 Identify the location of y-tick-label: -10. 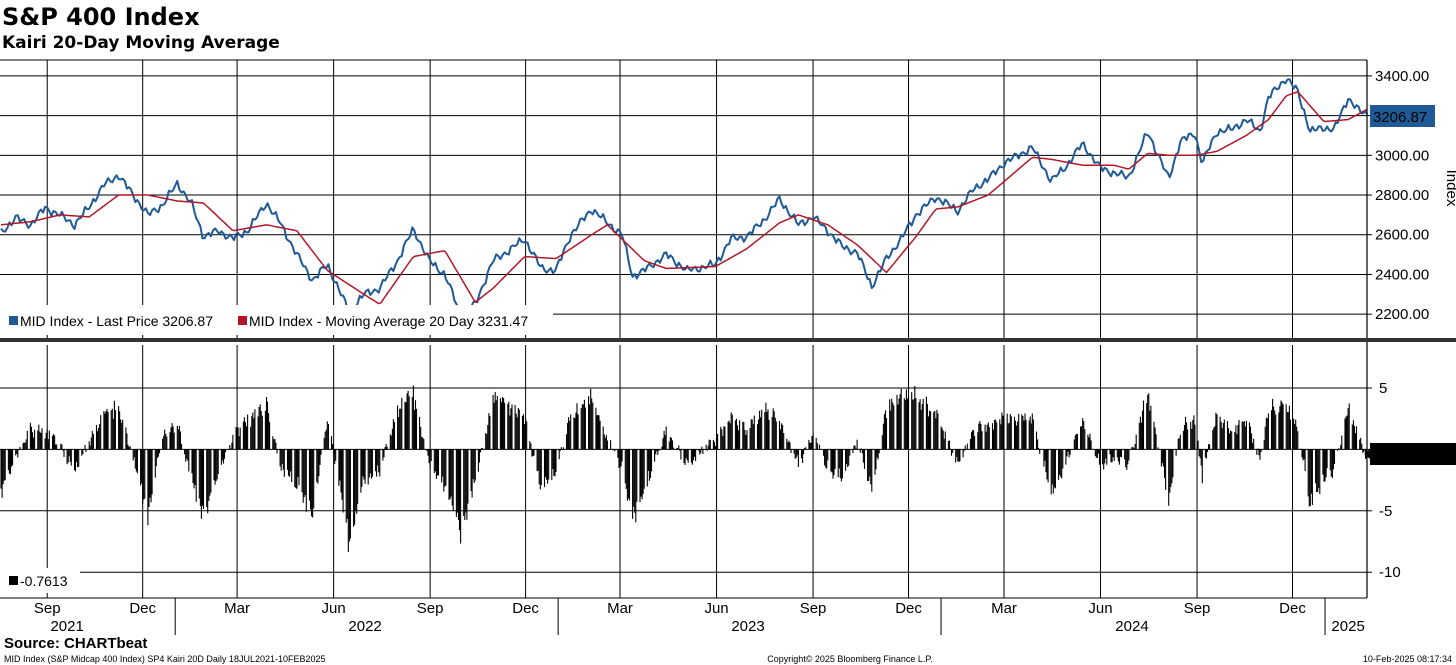
(1390, 572).